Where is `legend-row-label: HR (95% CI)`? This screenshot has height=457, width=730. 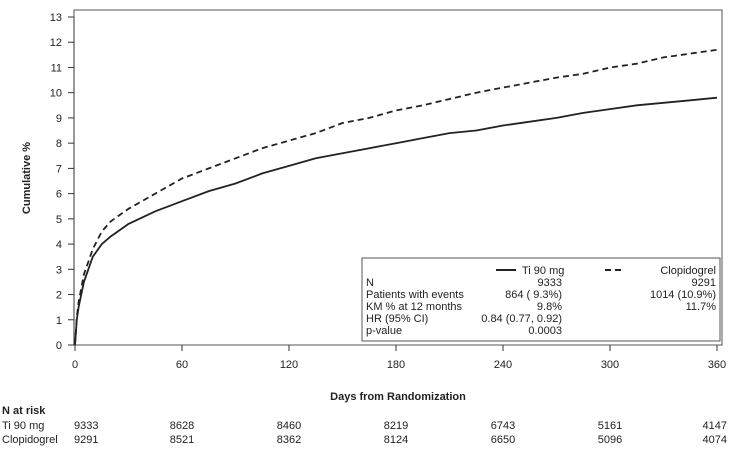
legend-row-label: HR (95% CI) is located at coordinates (397, 319).